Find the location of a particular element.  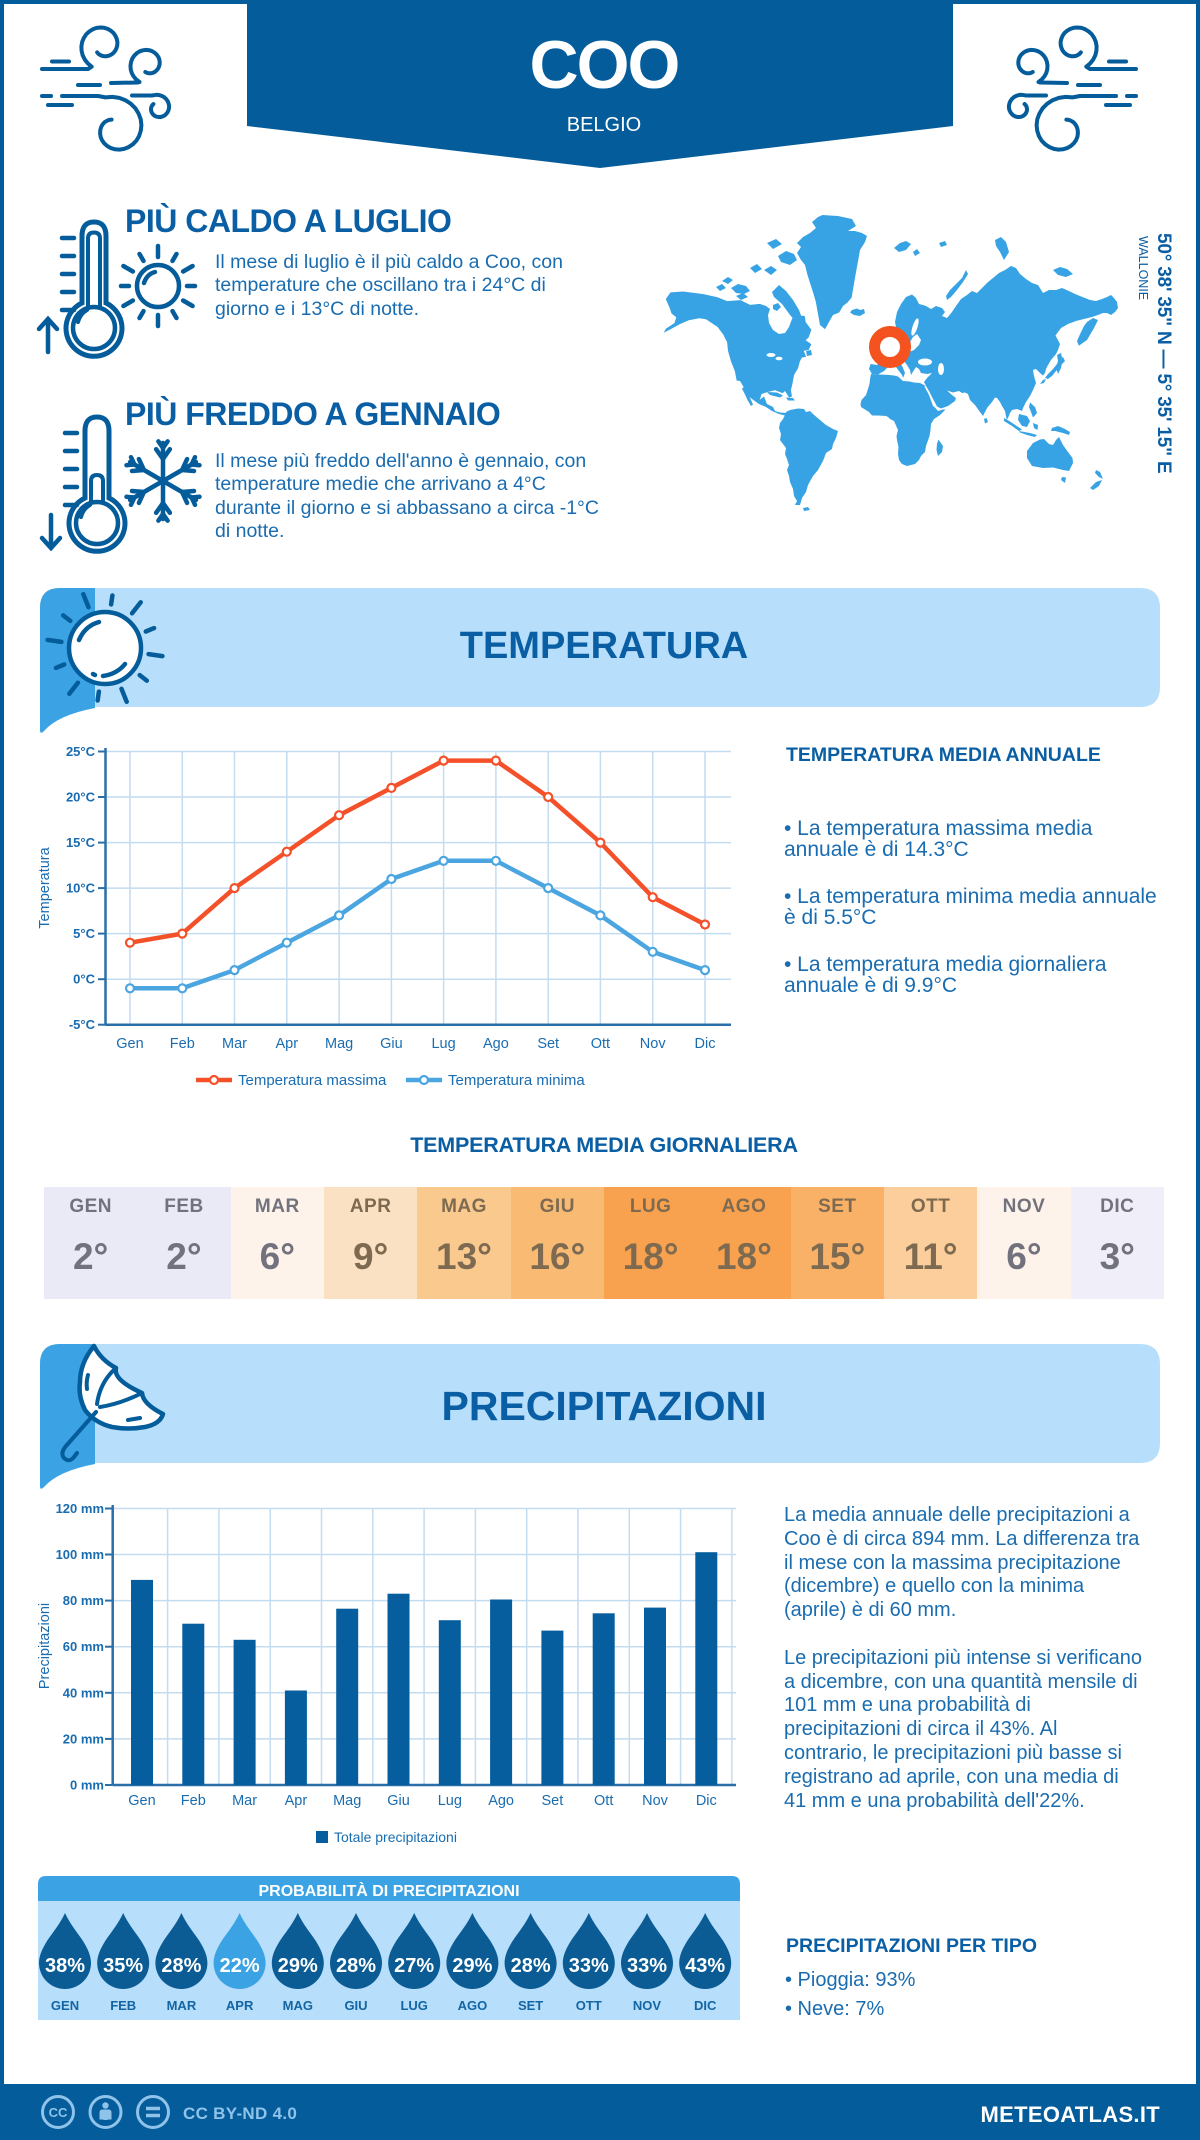

svg-text: Totale precipitazioni is located at coordinates (395, 1837).